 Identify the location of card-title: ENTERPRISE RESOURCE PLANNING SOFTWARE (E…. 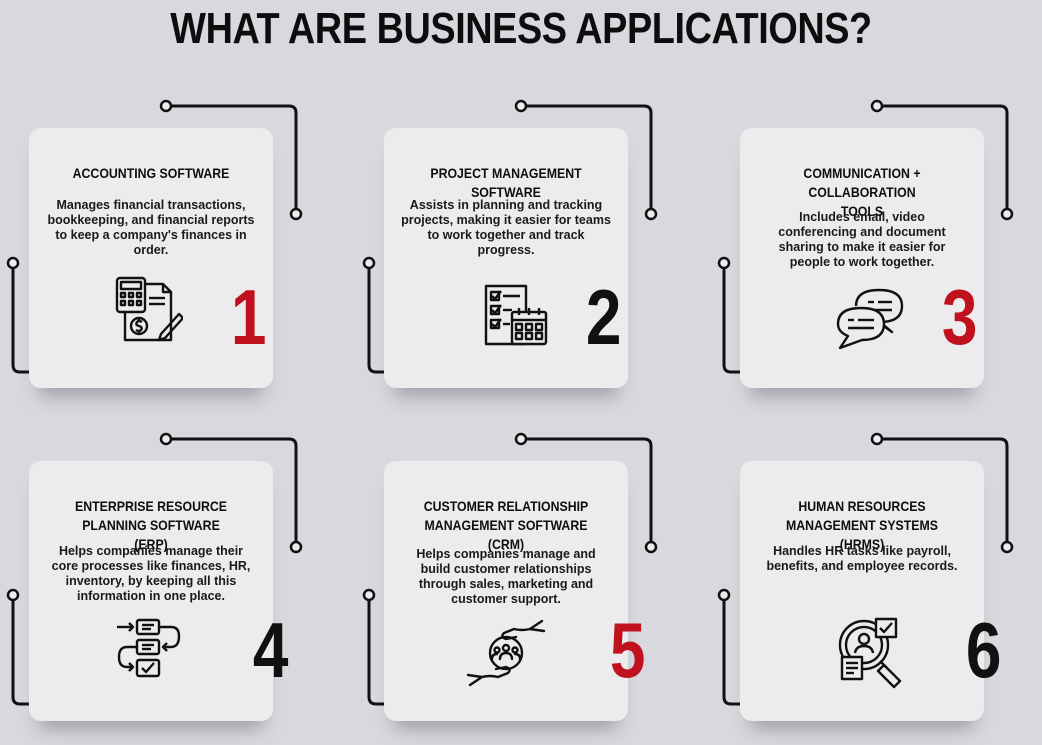
(151, 525).